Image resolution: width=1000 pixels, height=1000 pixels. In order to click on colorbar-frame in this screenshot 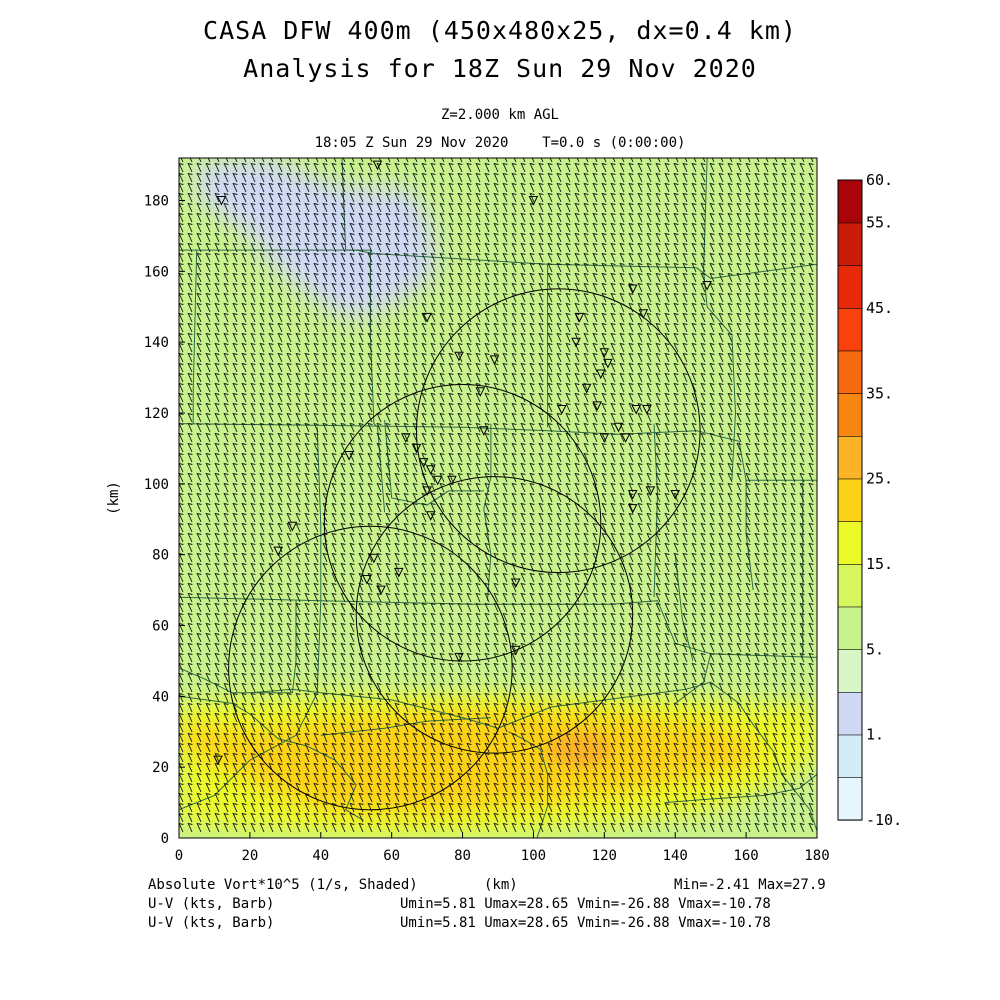, I will do `click(850, 500)`.